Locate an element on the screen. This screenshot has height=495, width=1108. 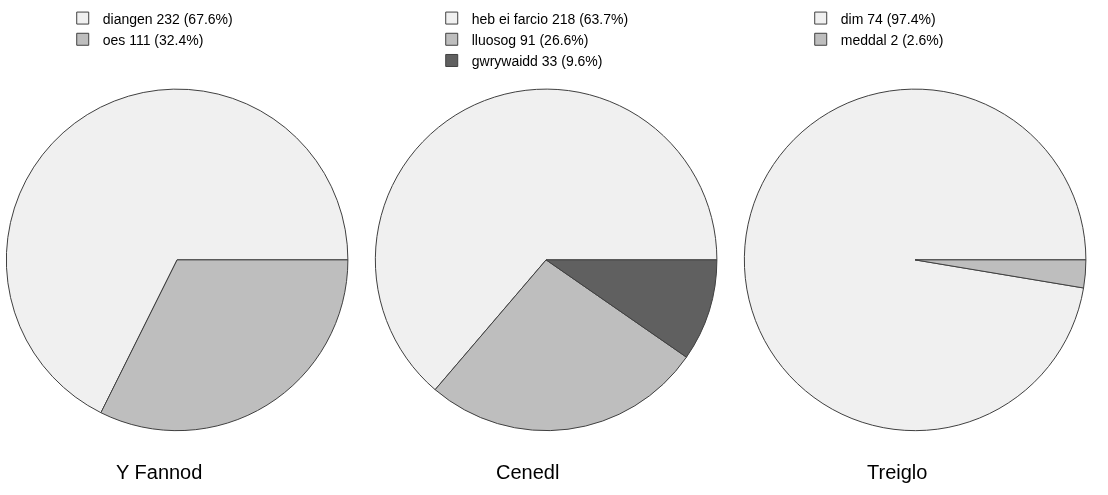
legend-label: lluosog 91 (26.6%) is located at coordinates (530, 39).